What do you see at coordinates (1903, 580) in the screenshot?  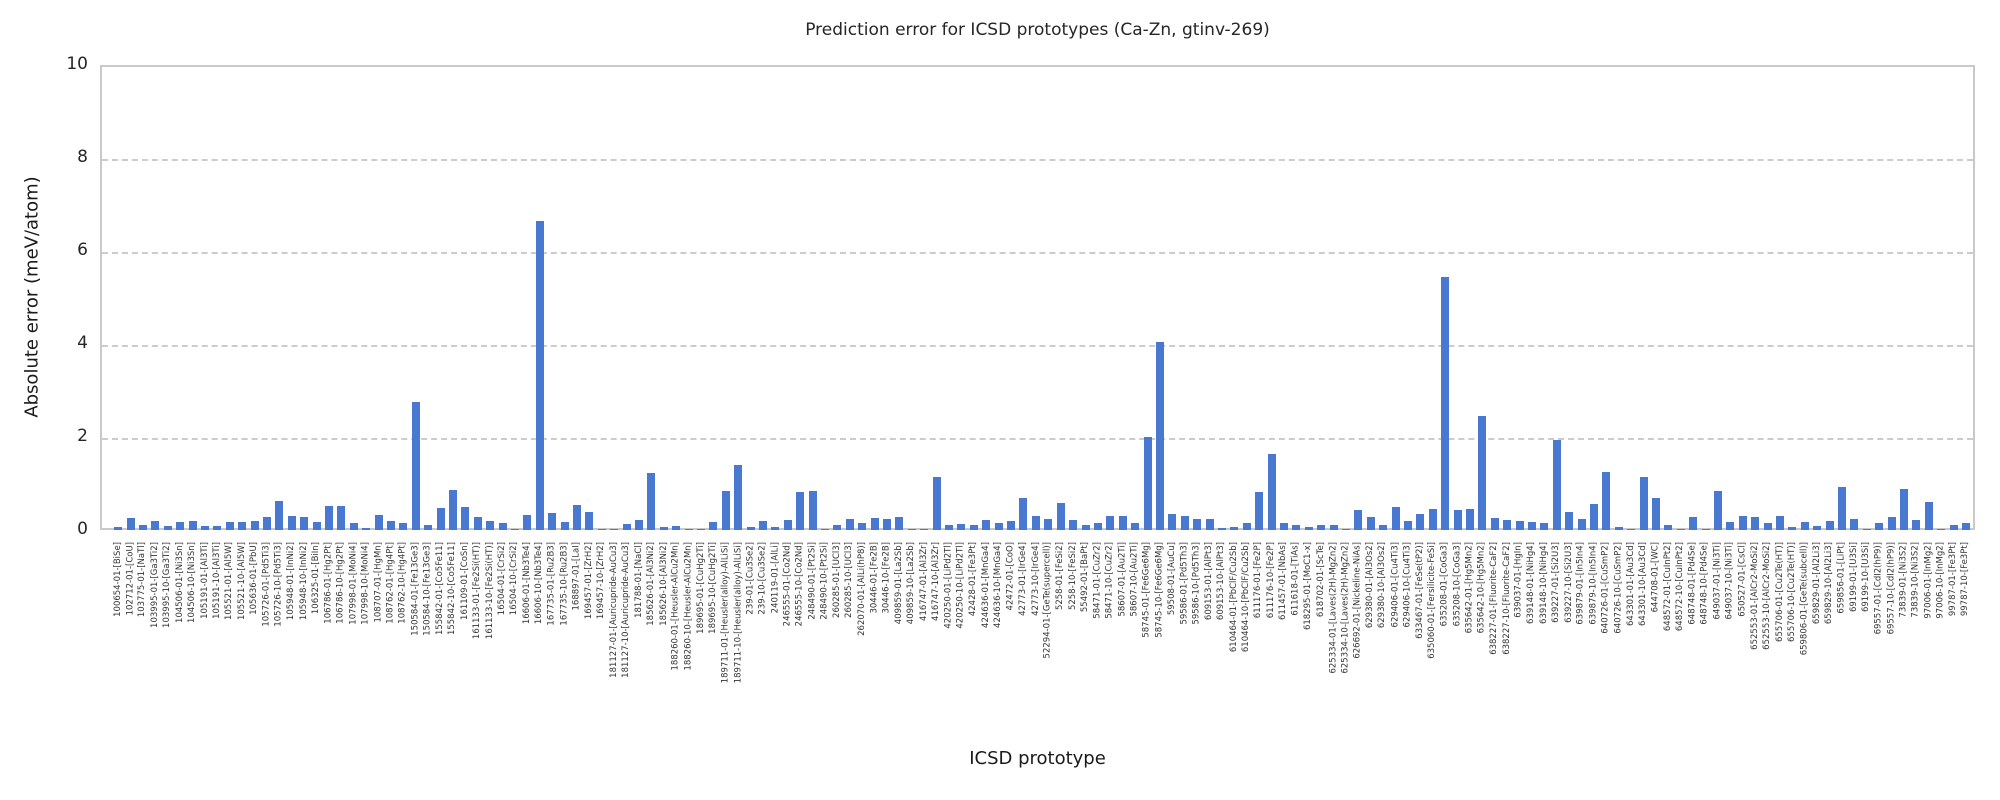 I see `x-tick-label: 73839-01-[Ni3S2]` at bounding box center [1903, 580].